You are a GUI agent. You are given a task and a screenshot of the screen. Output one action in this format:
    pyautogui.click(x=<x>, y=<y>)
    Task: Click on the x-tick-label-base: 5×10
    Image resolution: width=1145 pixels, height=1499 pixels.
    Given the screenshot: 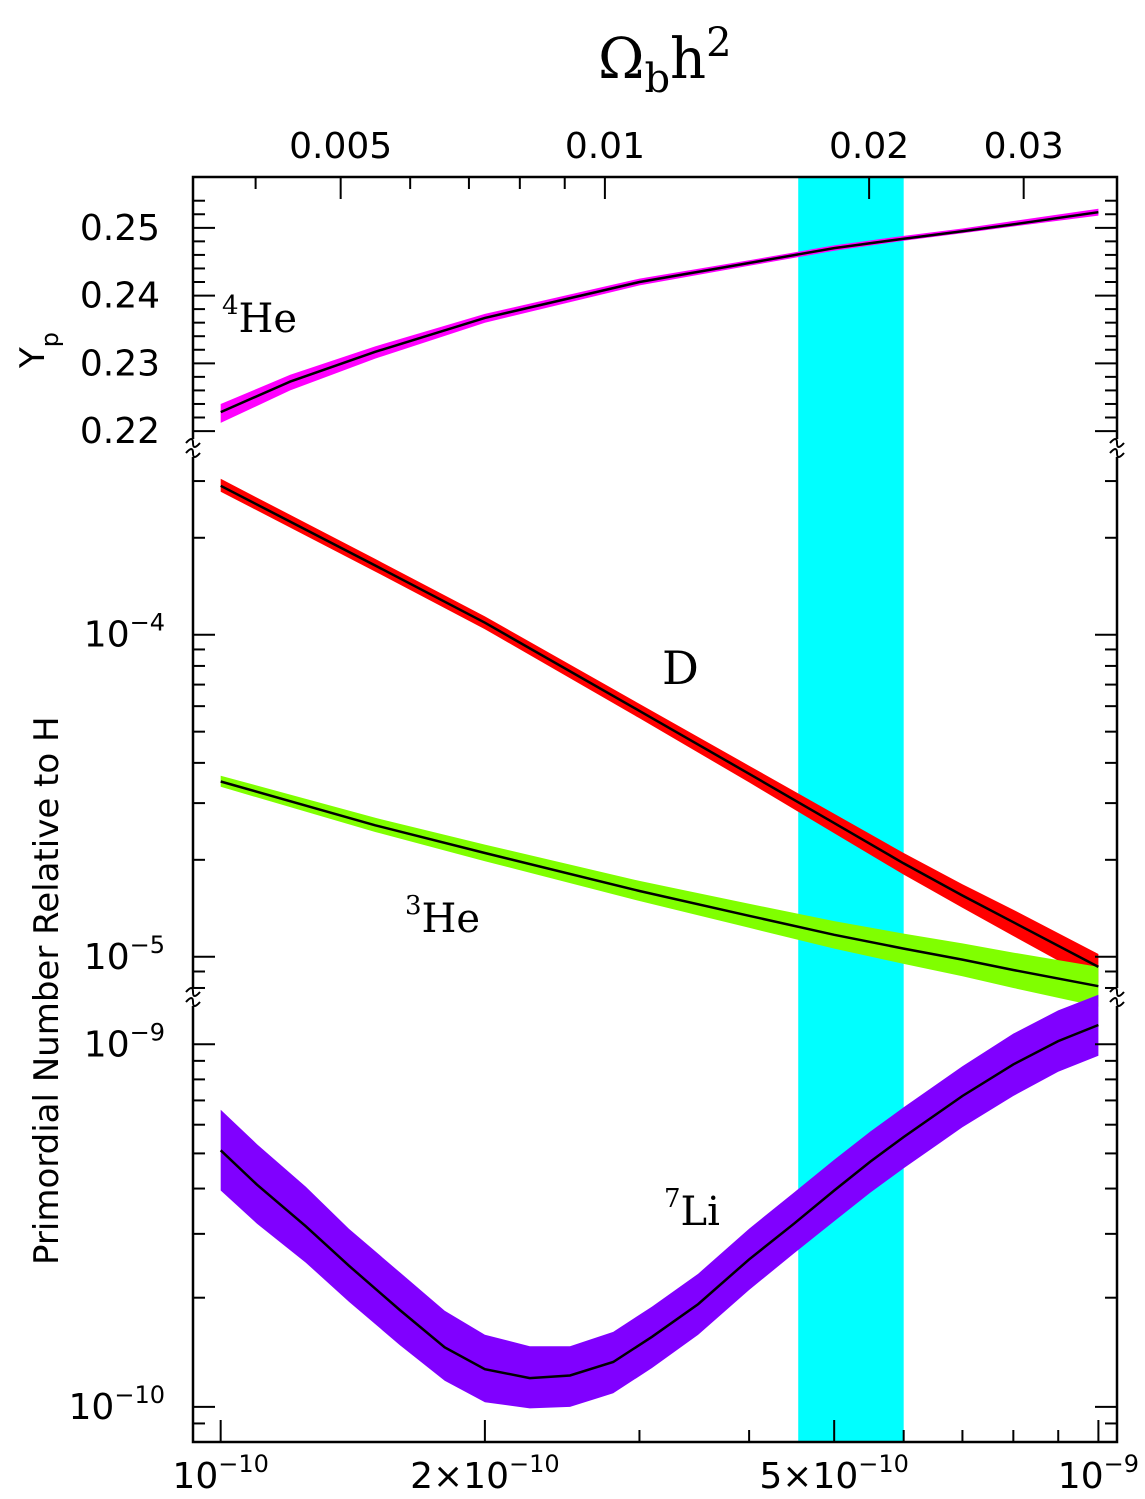 What is the action you would take?
    pyautogui.click(x=808, y=1476)
    